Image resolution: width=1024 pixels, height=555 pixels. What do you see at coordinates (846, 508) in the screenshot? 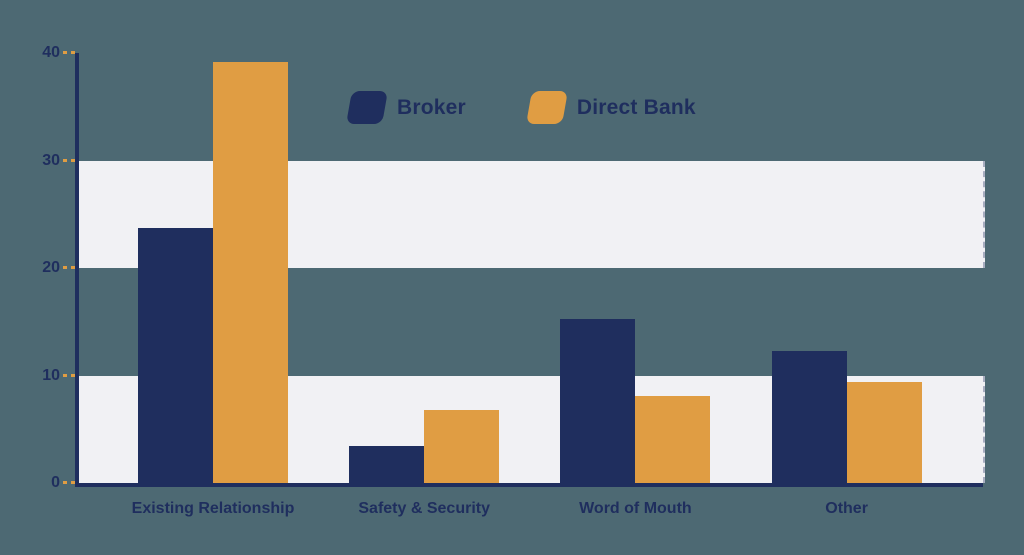
I see `x-category-label-other: Other` at bounding box center [846, 508].